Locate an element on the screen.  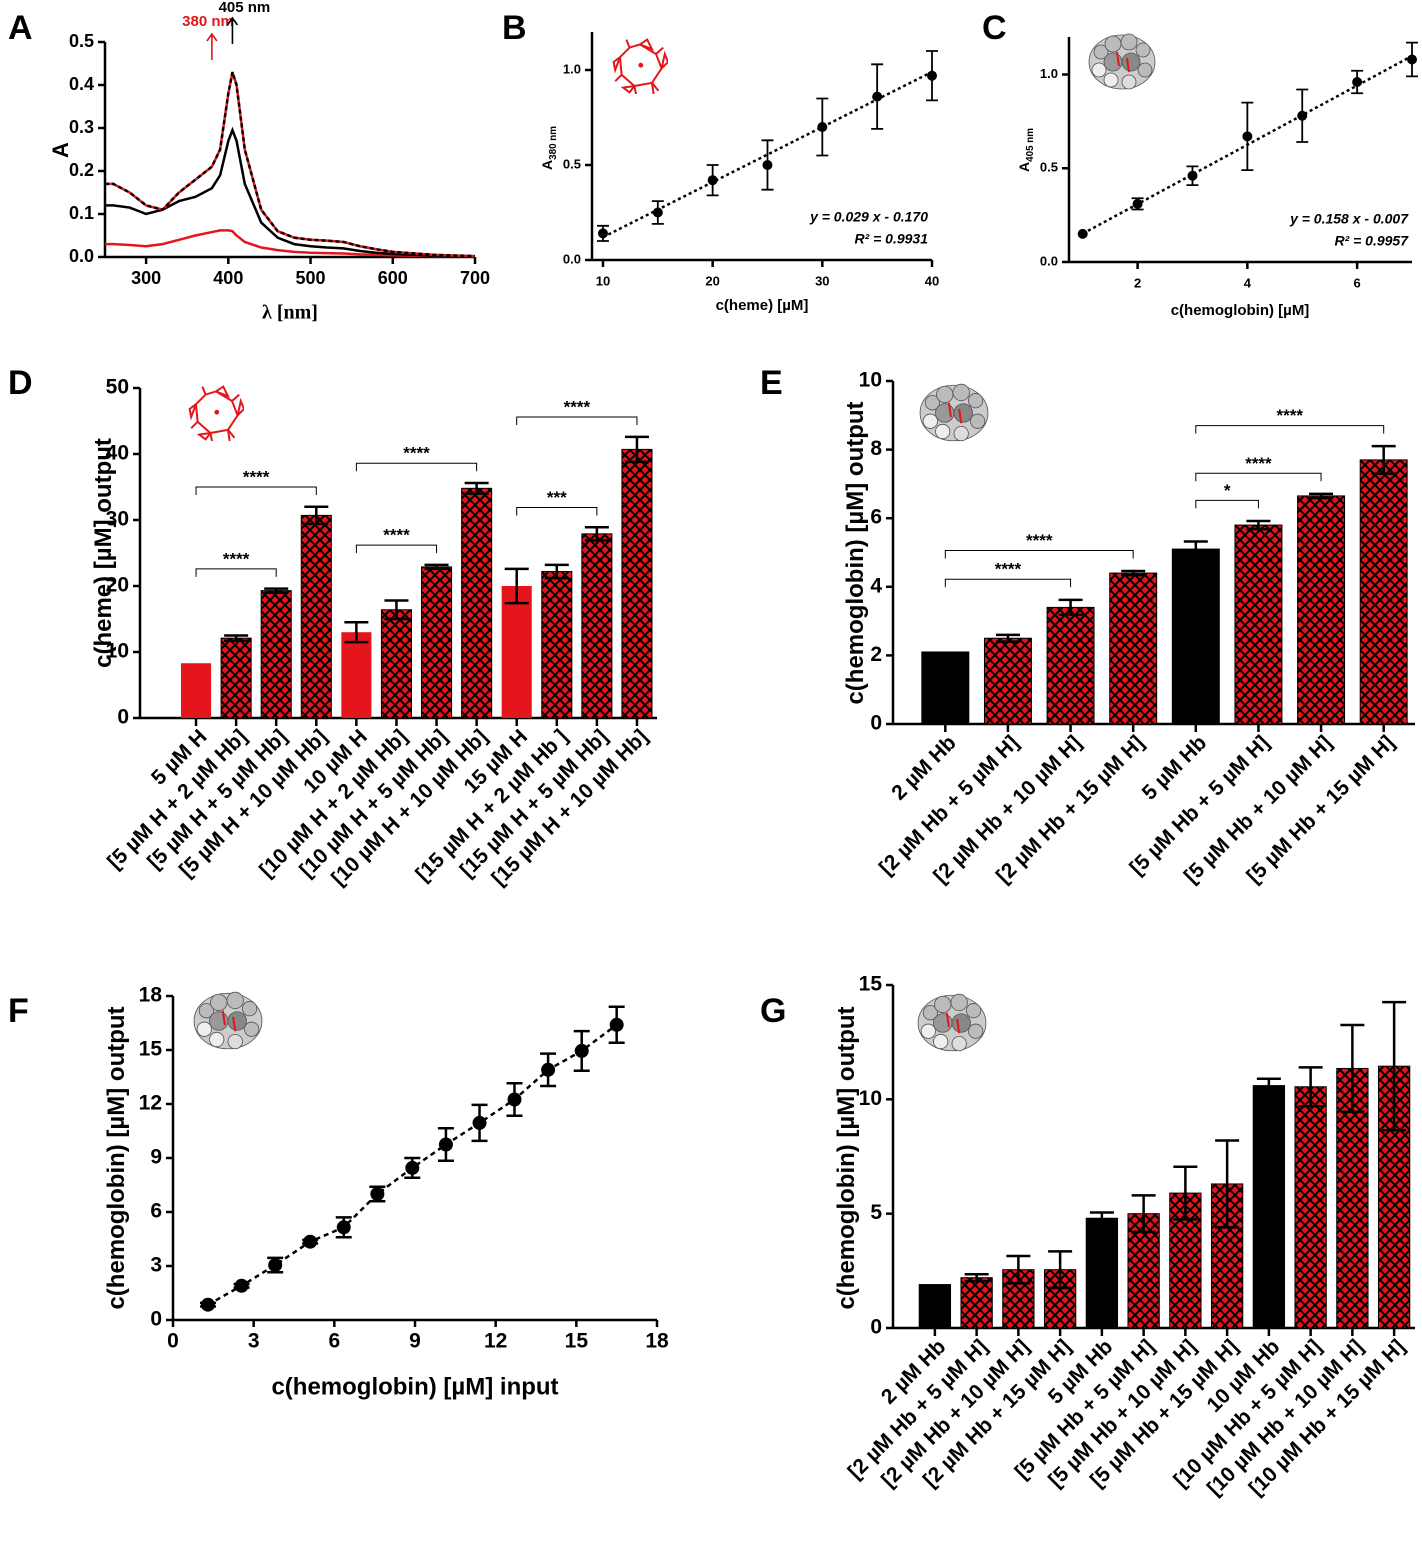
x-axis-label: λ [nm] is located at coordinates (290, 313).